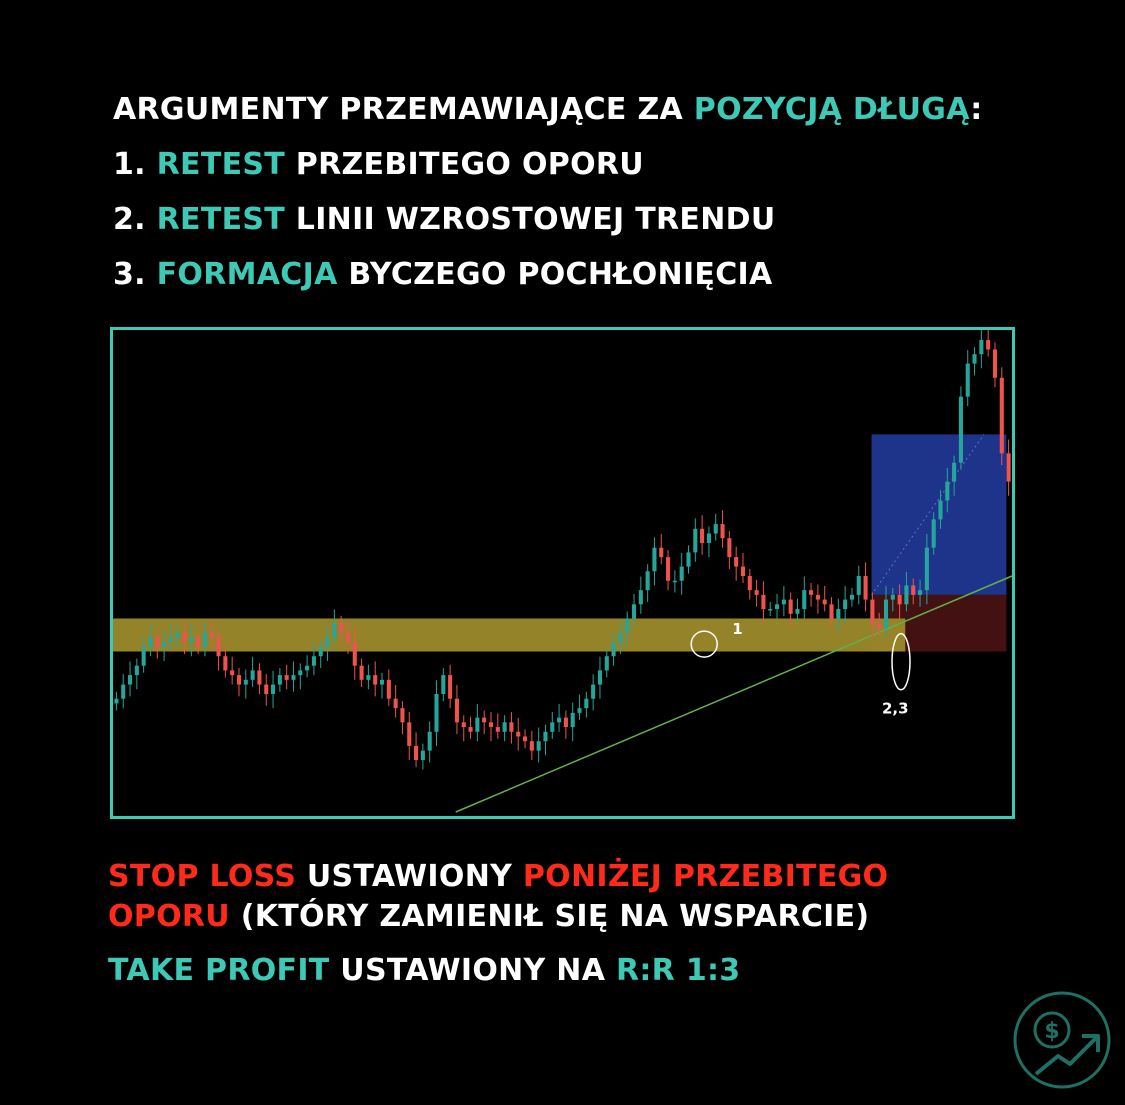  What do you see at coordinates (378, 165) in the screenshot?
I see `argument-item-1: 1. RETEST PRZEBITEGO OPORU` at bounding box center [378, 165].